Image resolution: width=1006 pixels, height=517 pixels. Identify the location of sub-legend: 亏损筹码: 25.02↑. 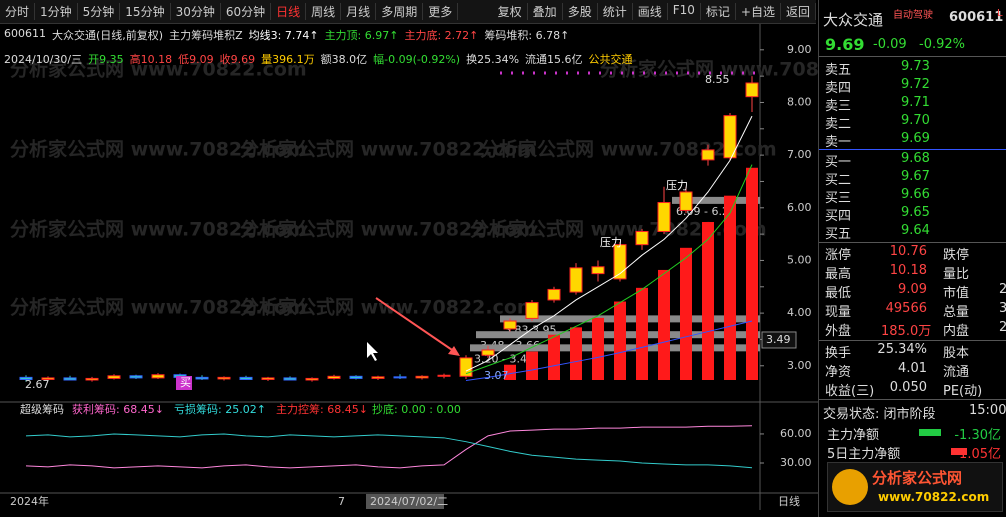
(220, 409).